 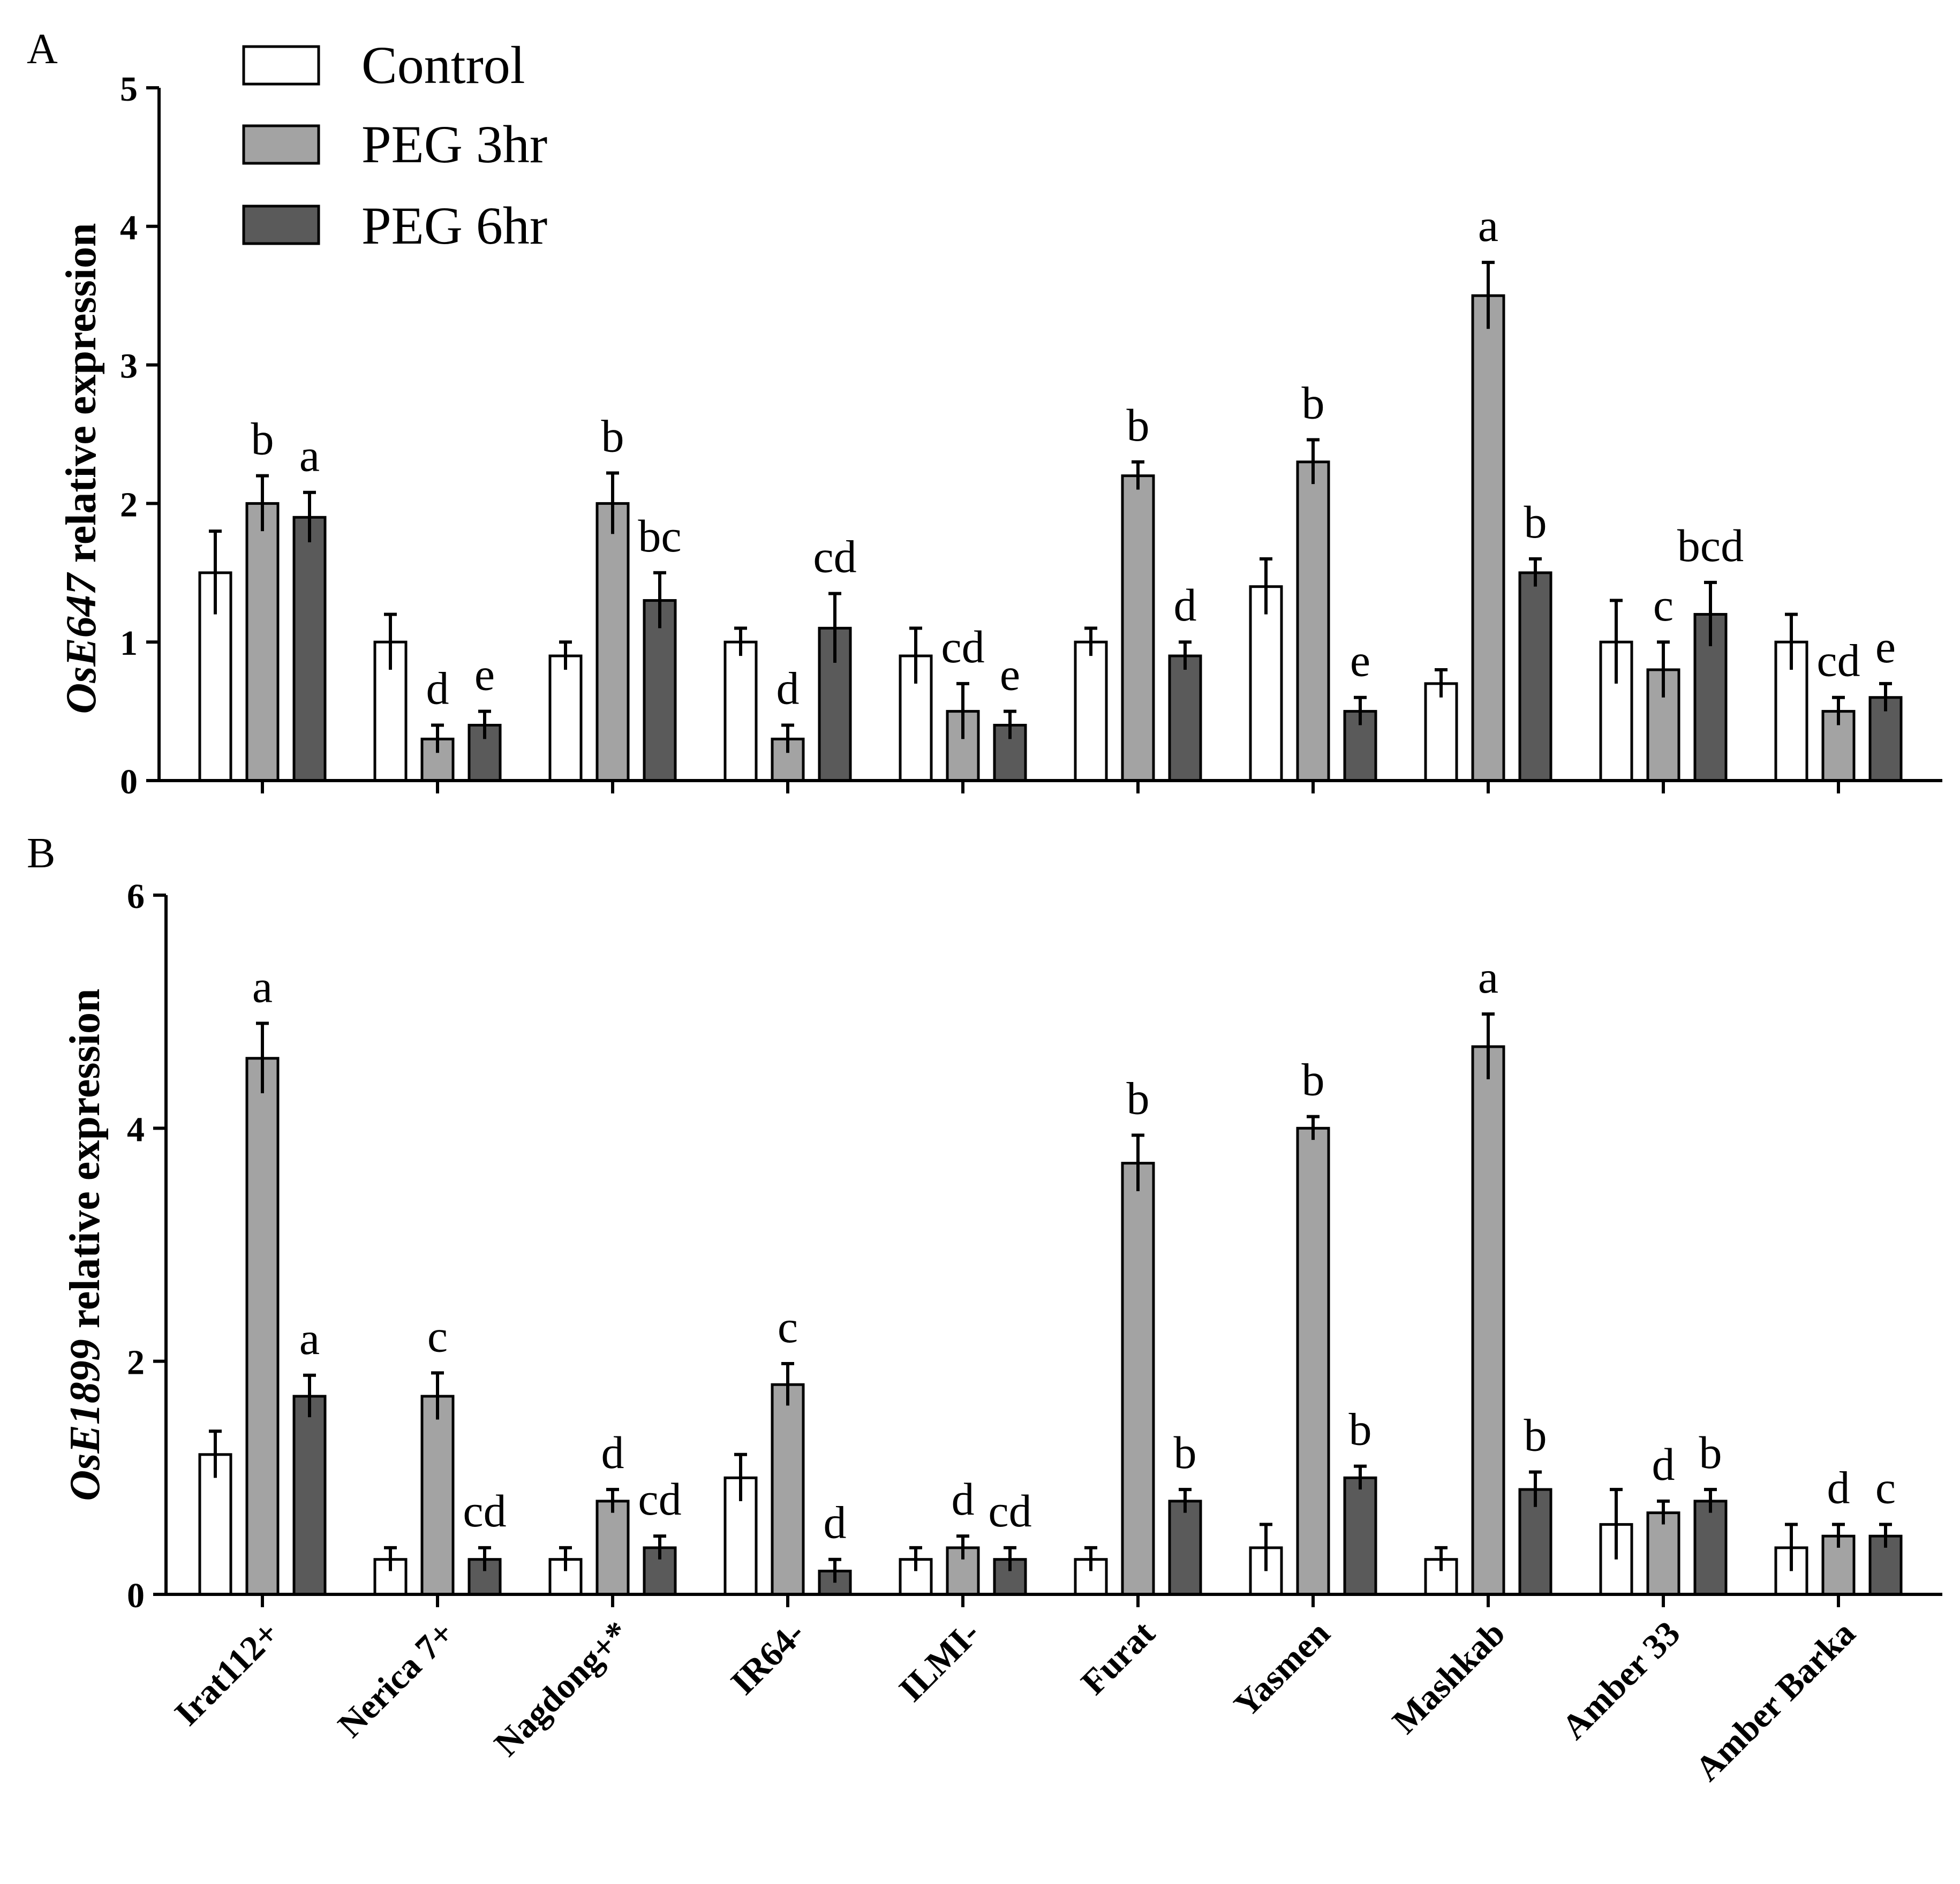 What do you see at coordinates (1621, 1680) in the screenshot?
I see `category-label-8: Amber 33` at bounding box center [1621, 1680].